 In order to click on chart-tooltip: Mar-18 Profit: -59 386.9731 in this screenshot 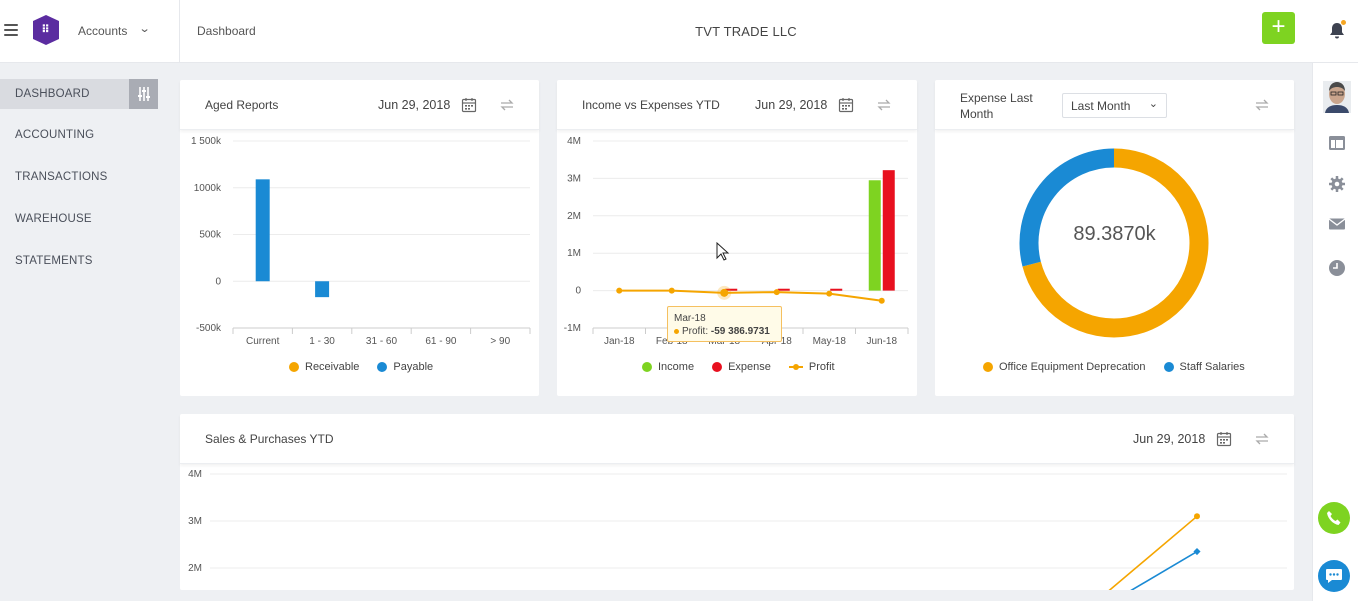, I will do `click(724, 324)`.